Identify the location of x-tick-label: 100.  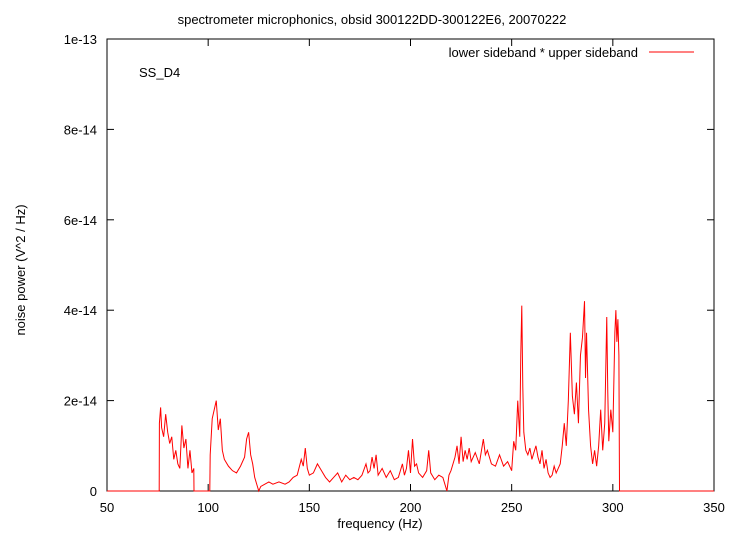
(208, 507).